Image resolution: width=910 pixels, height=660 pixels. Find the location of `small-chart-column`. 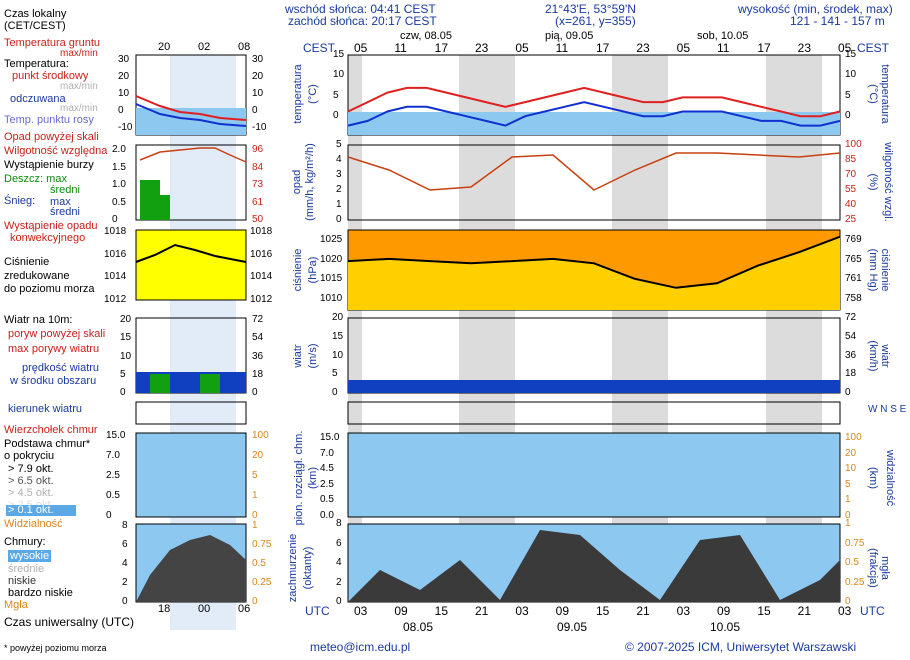

small-chart-column is located at coordinates (191, 342).